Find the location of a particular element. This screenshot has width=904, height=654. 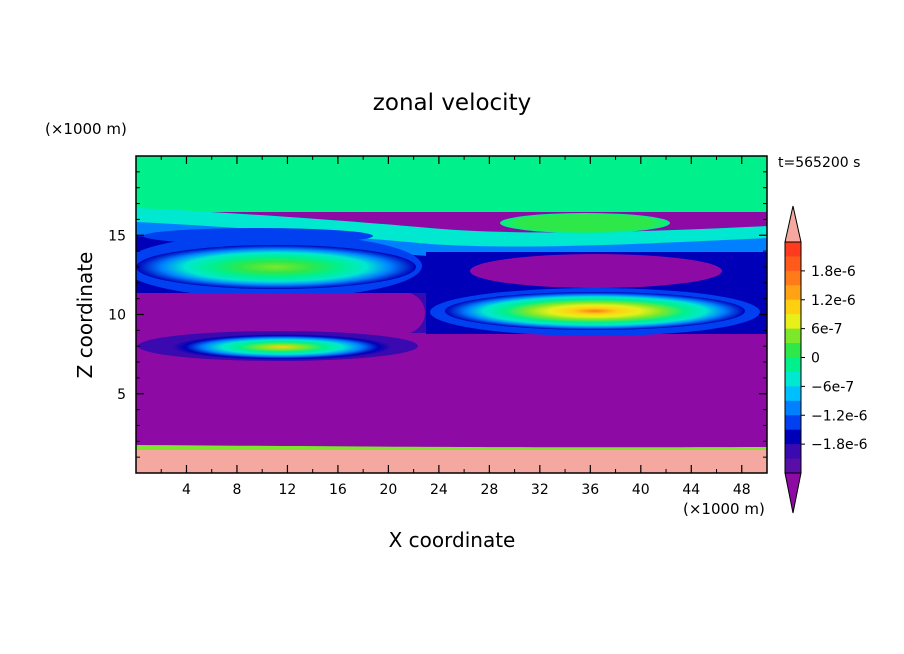

colorbar-under-triangle is located at coordinates (793, 493).